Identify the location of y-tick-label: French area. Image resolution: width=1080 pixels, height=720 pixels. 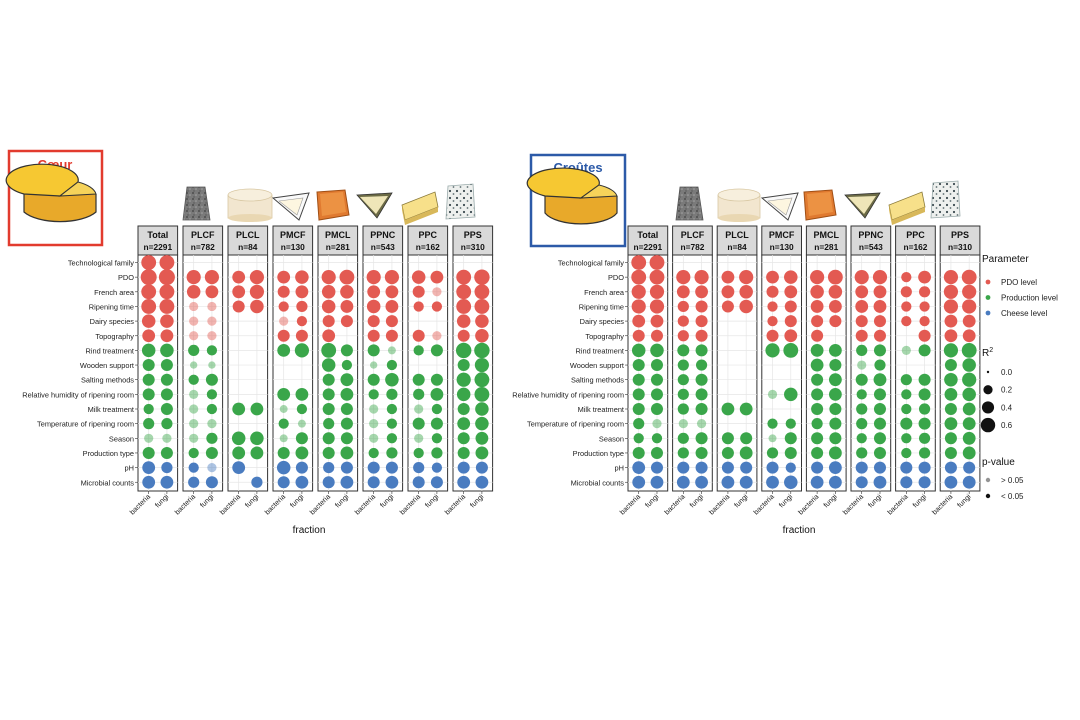
(604, 292).